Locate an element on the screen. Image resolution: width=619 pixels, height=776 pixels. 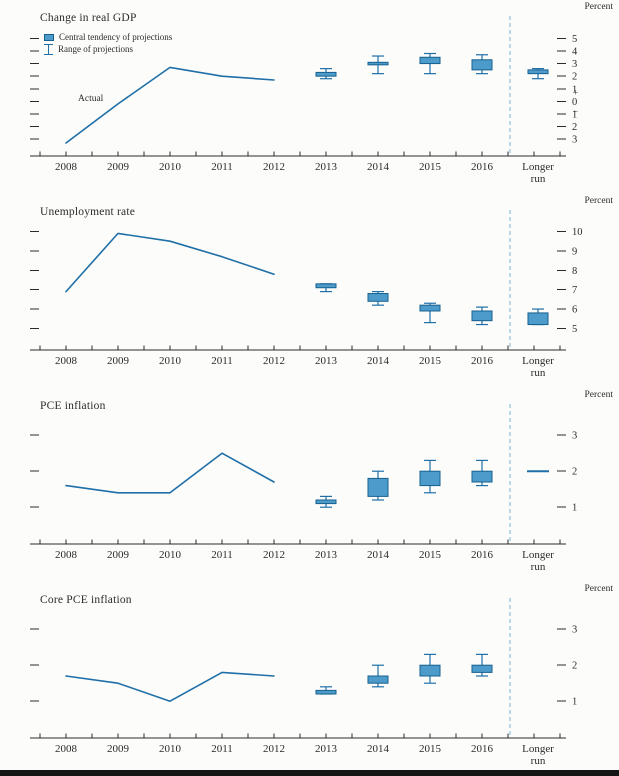
page-bottom-edge is located at coordinates (309, 773).